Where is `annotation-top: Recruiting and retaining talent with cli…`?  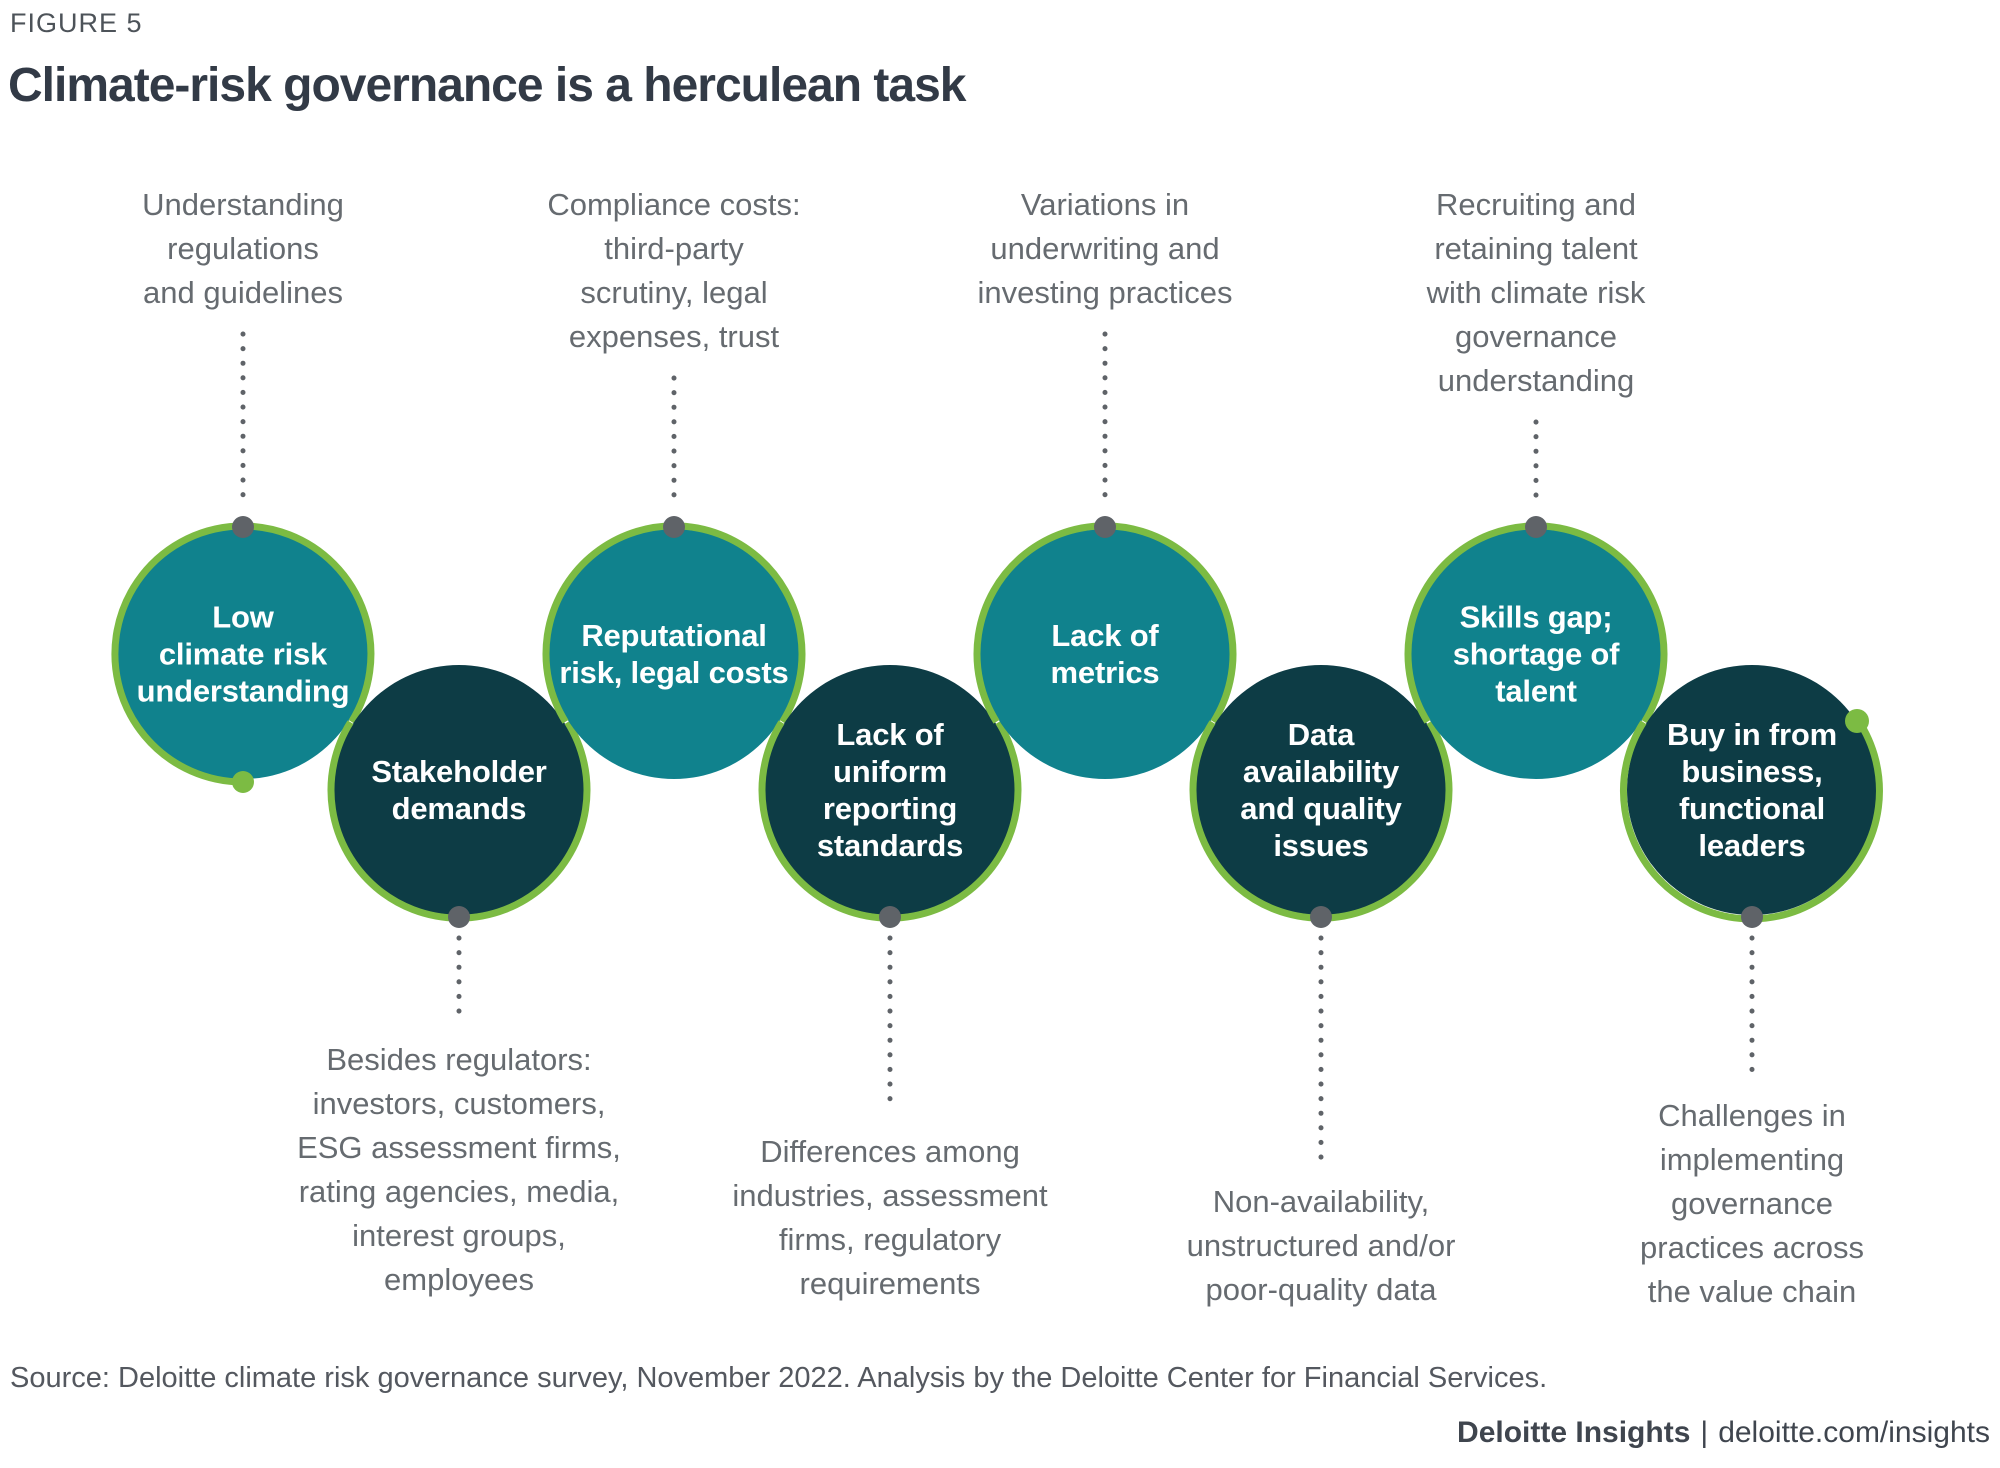 annotation-top: Recruiting and retaining talent with cli… is located at coordinates (1536, 292).